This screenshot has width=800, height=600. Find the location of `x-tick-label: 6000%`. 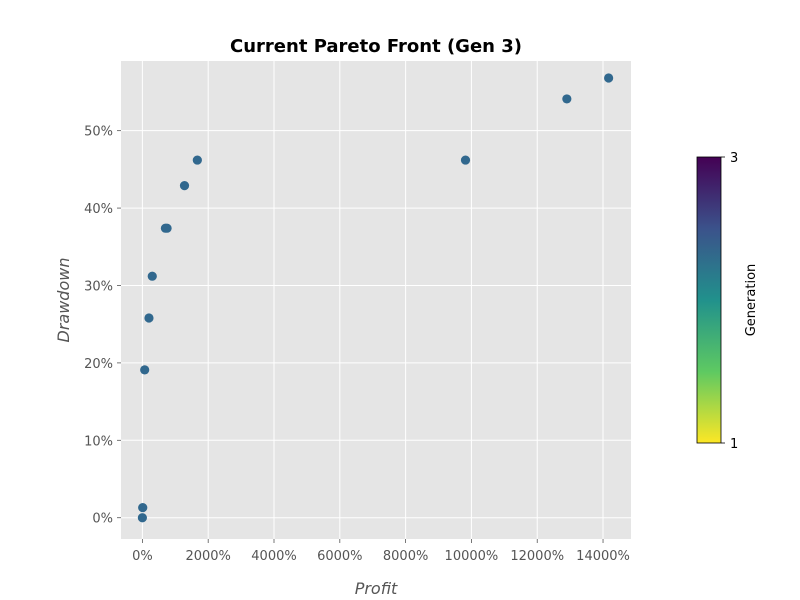

x-tick-label: 6000% is located at coordinates (339, 556).